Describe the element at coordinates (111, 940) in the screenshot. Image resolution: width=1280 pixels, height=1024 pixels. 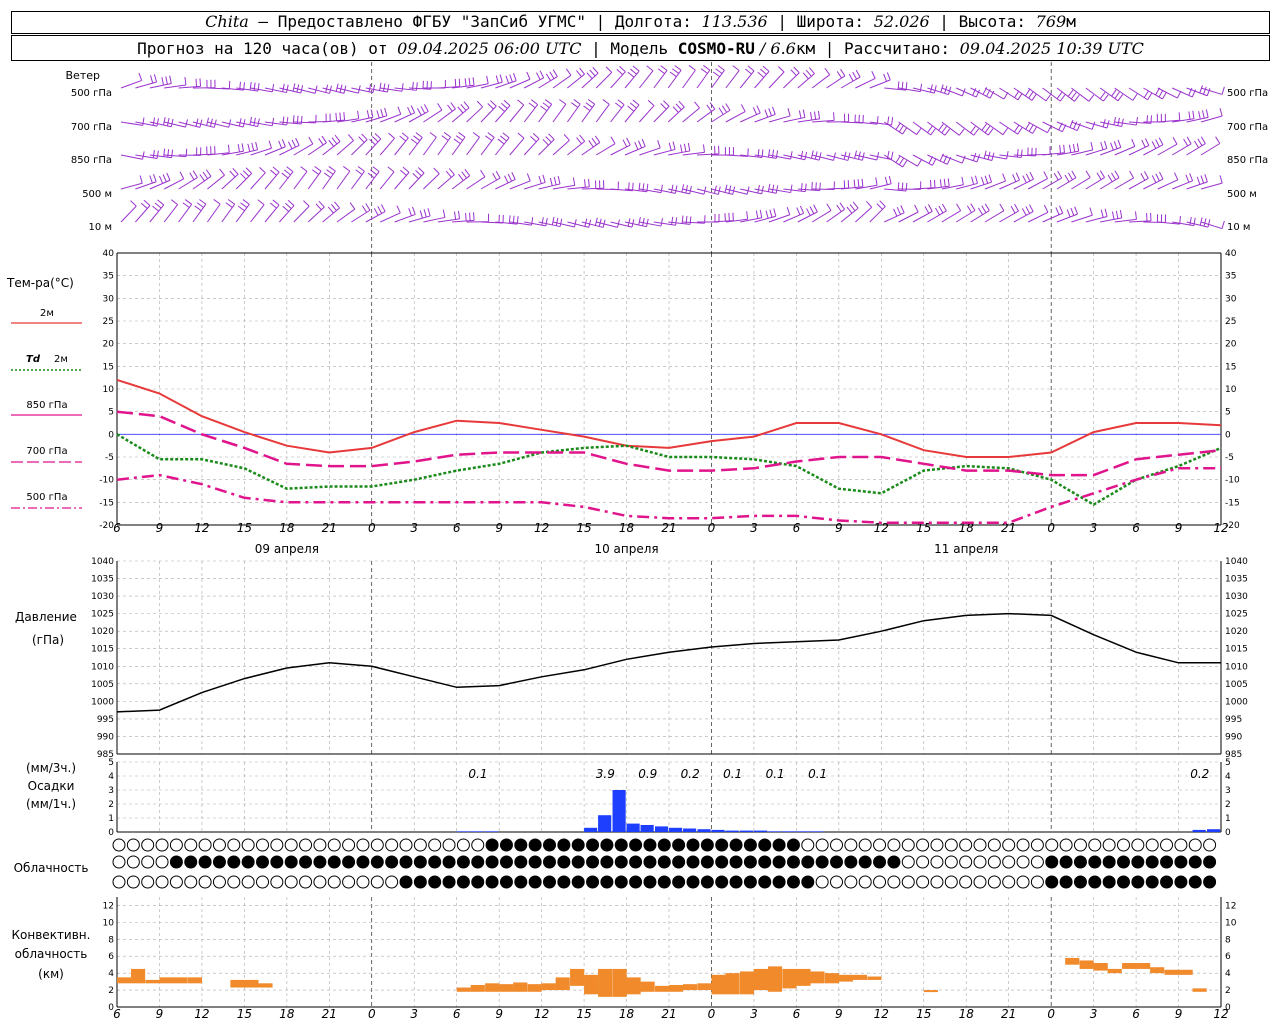
I see `y-tick-label-left: 8` at that location.